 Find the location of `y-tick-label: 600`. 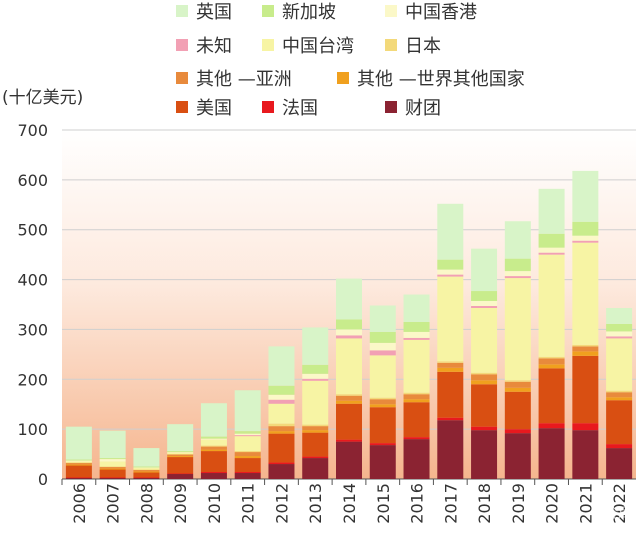

y-tick-label: 600 is located at coordinates (32, 180).